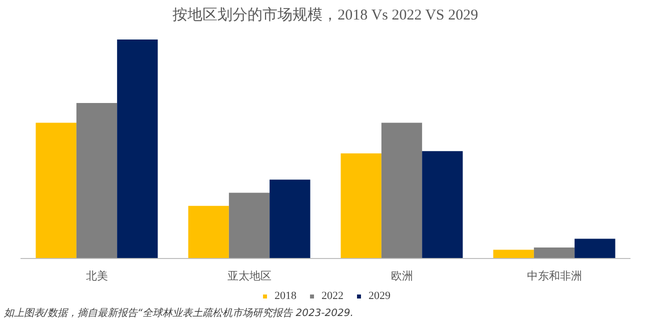 The height and width of the screenshot is (336, 658). What do you see at coordinates (554, 276) in the screenshot?
I see `x-tick-label: 中东和非洲` at bounding box center [554, 276].